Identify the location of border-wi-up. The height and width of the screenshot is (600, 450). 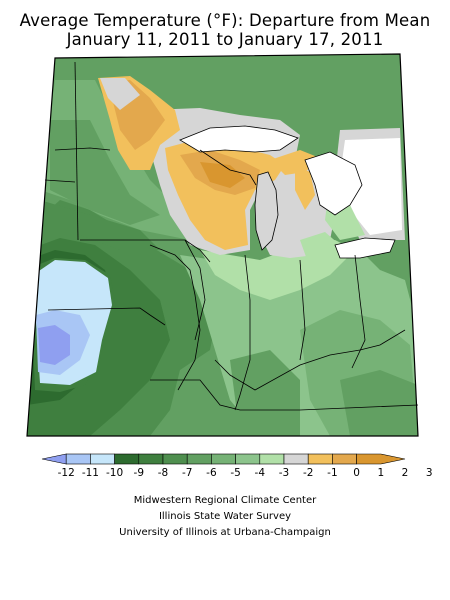
(228, 167).